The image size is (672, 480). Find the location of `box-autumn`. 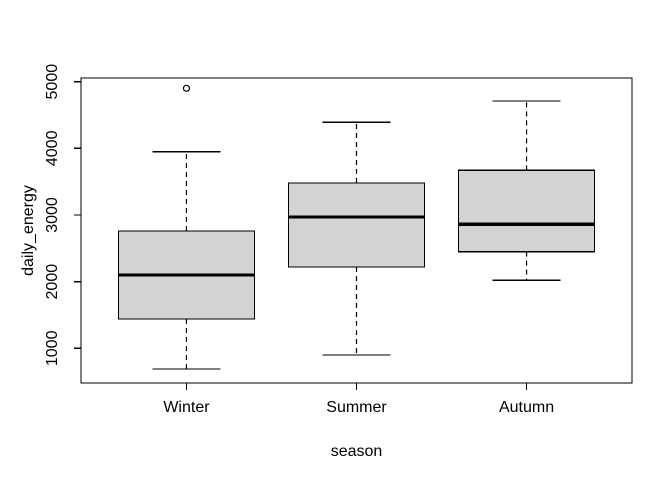

box-autumn is located at coordinates (526, 211).